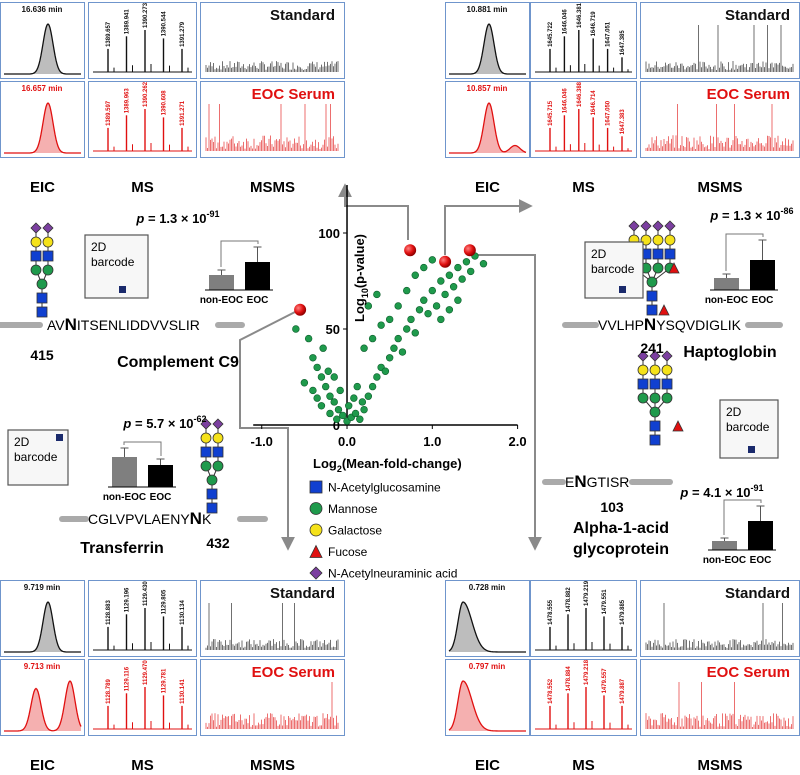  I want to click on peptide: AVNITSENLIDDVVSLIR, so click(123, 324).